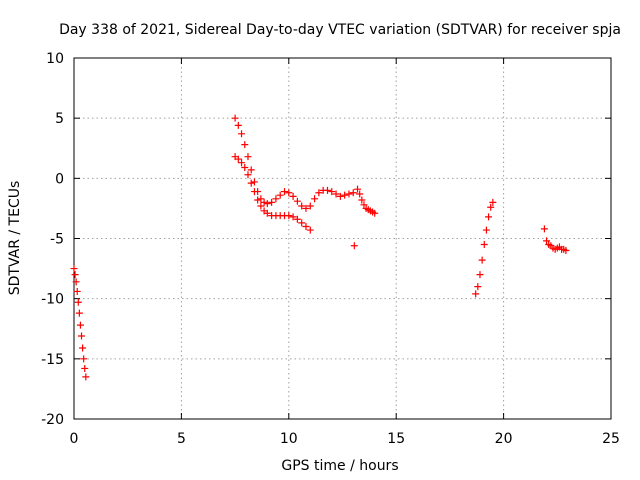 This screenshot has width=640, height=480. Describe the element at coordinates (339, 466) in the screenshot. I see `x-axis-label: GPS time / hours` at that location.